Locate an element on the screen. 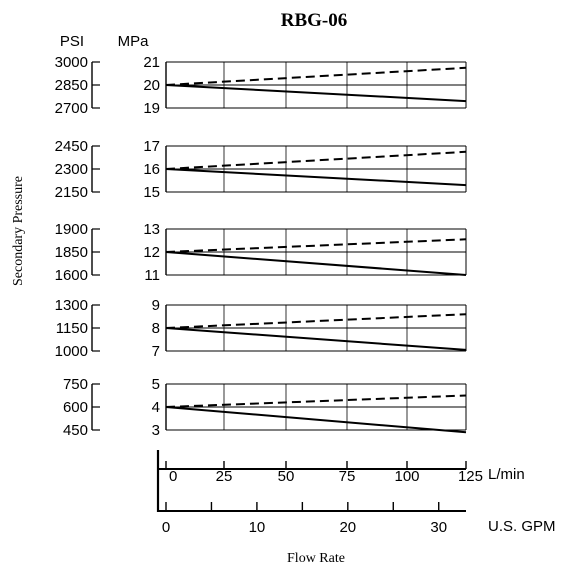 Image resolution: width=575 pixels, height=566 pixels. gpm-tick-label: 10 is located at coordinates (257, 527).